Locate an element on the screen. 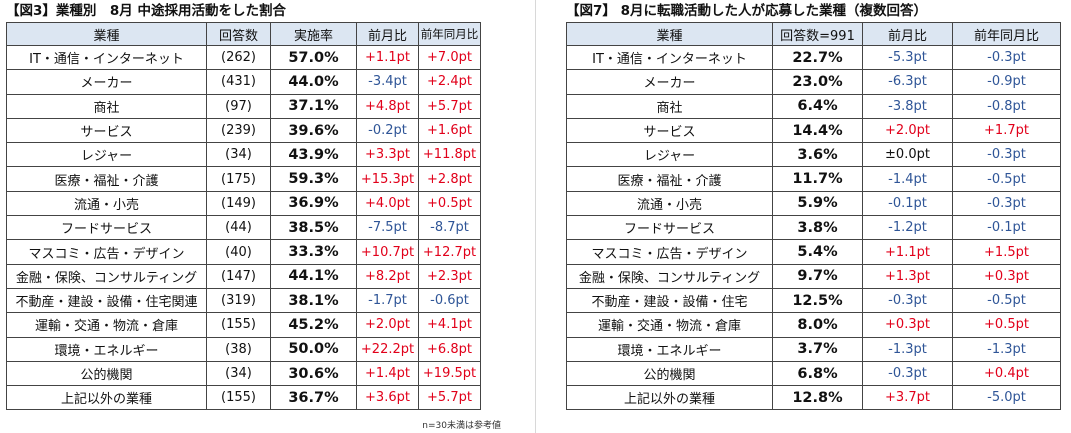  rate-cell: 5.9% is located at coordinates (817, 203).